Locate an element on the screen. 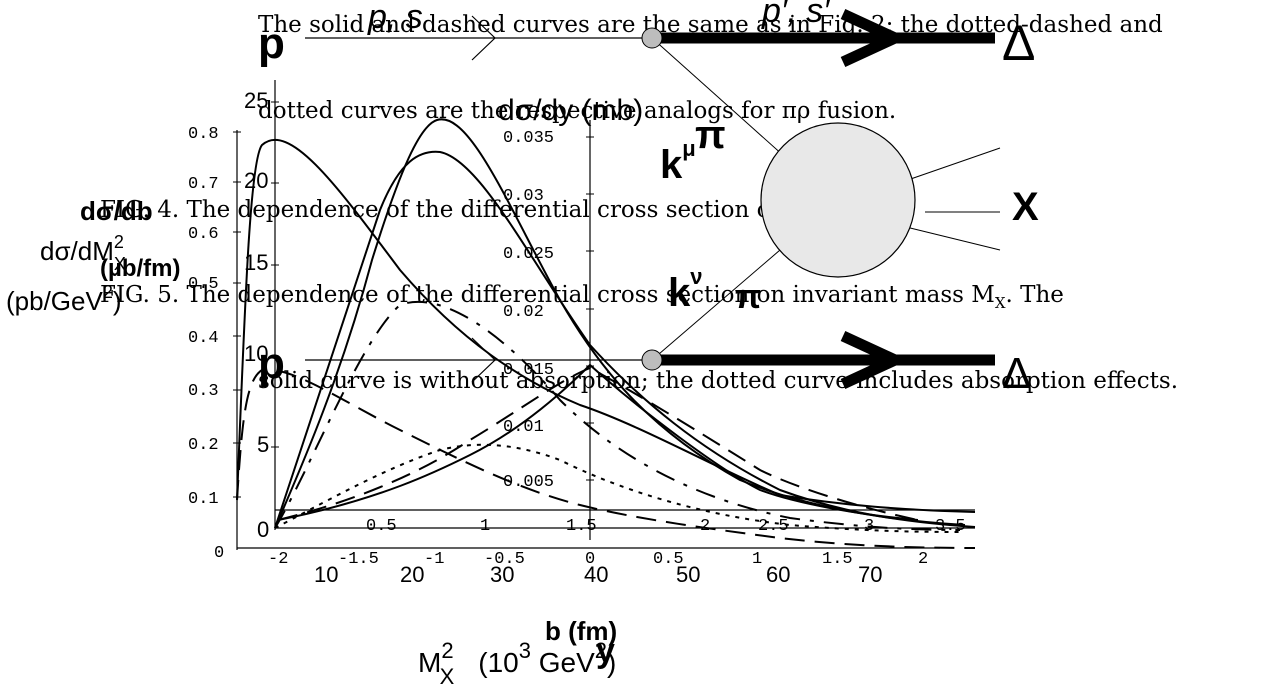 The width and height of the screenshot is (1271, 687). rapidity-xtick-label: 0 is located at coordinates (590, 559).